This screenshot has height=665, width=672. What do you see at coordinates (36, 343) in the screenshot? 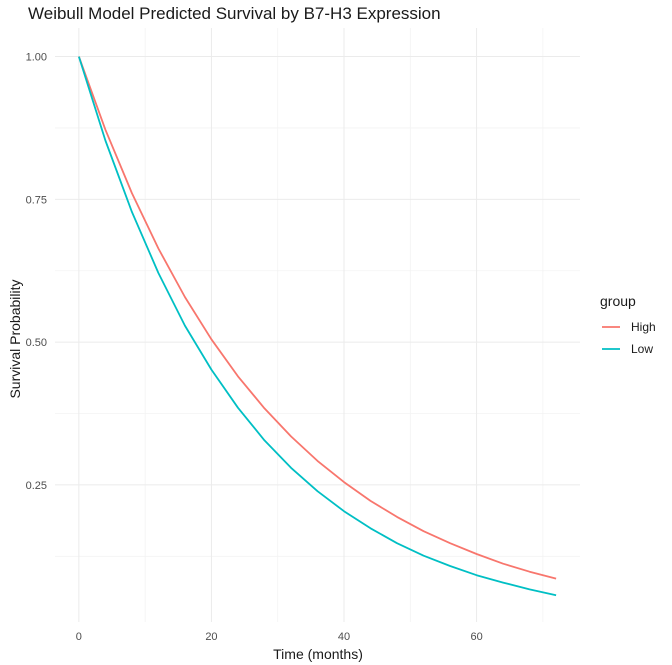
I see `y-tick-label: 0.50` at bounding box center [36, 343].